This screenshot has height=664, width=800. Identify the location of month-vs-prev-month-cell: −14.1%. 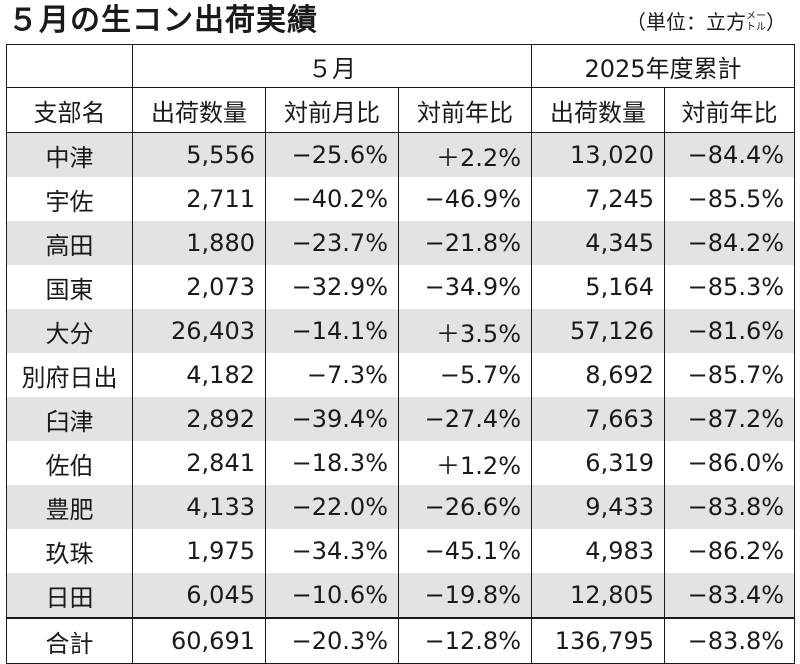
(332, 331).